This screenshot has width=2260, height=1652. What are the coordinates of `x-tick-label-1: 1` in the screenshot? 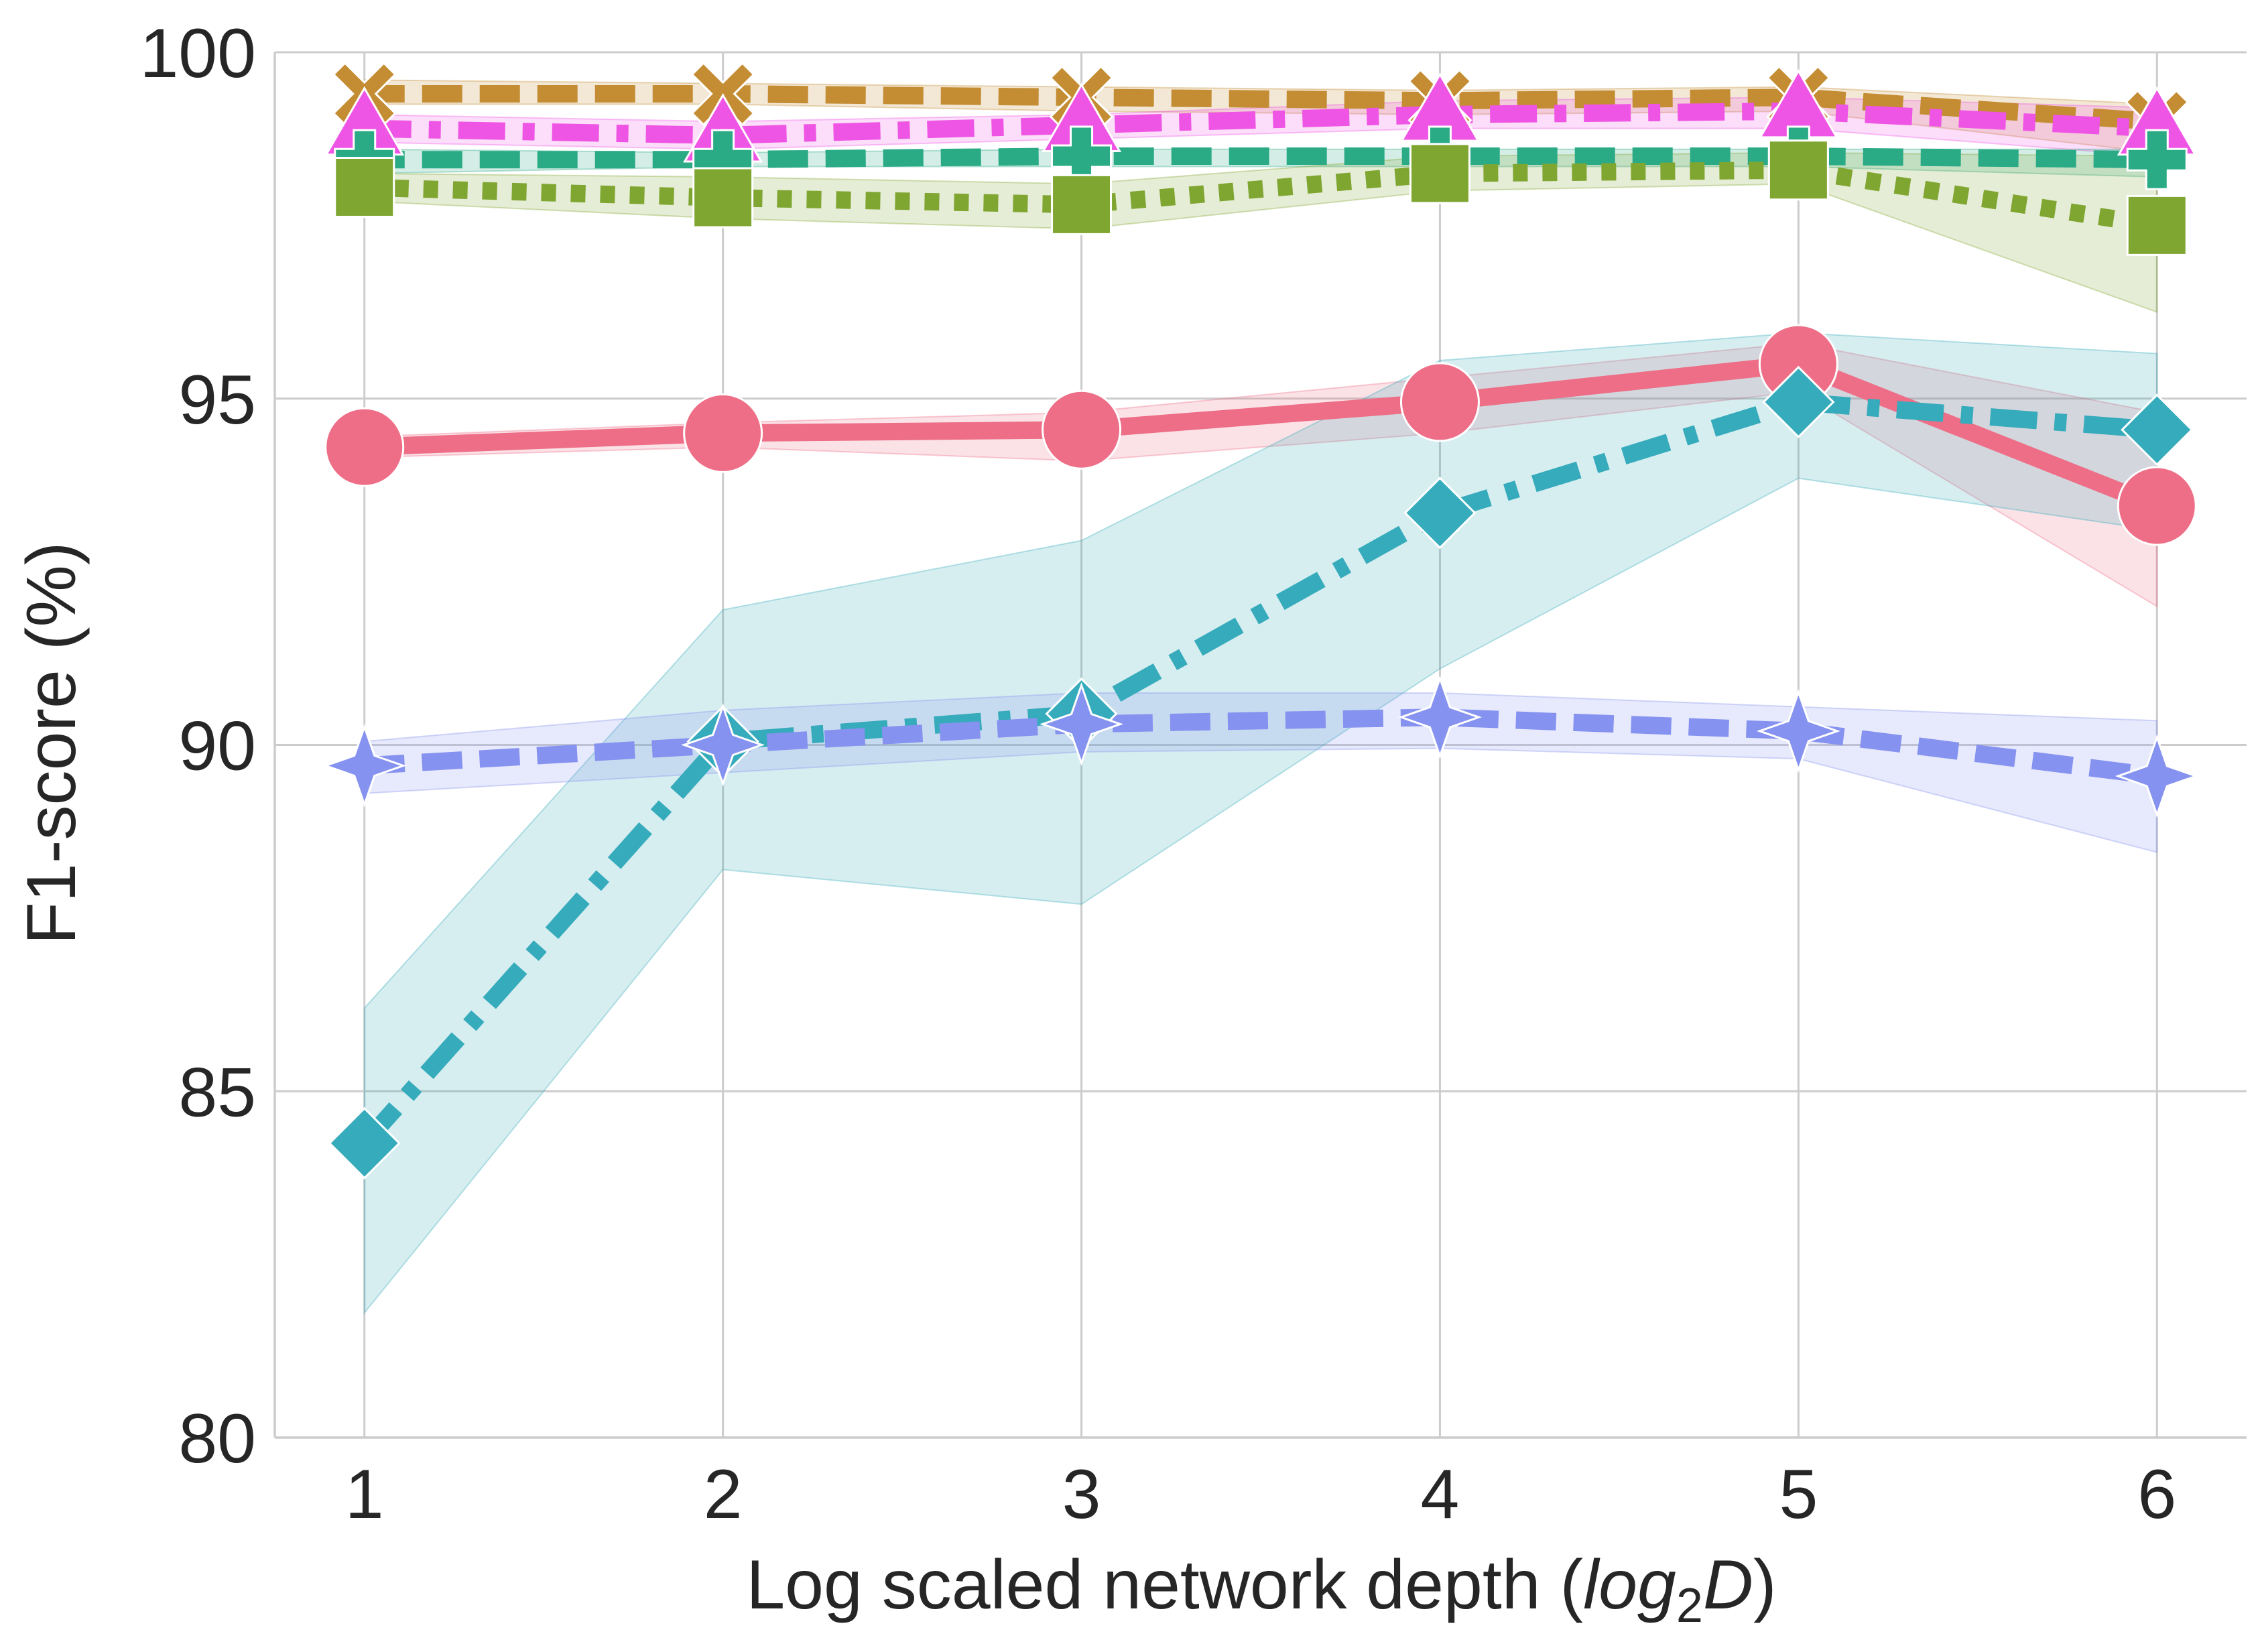 It's located at (364, 1495).